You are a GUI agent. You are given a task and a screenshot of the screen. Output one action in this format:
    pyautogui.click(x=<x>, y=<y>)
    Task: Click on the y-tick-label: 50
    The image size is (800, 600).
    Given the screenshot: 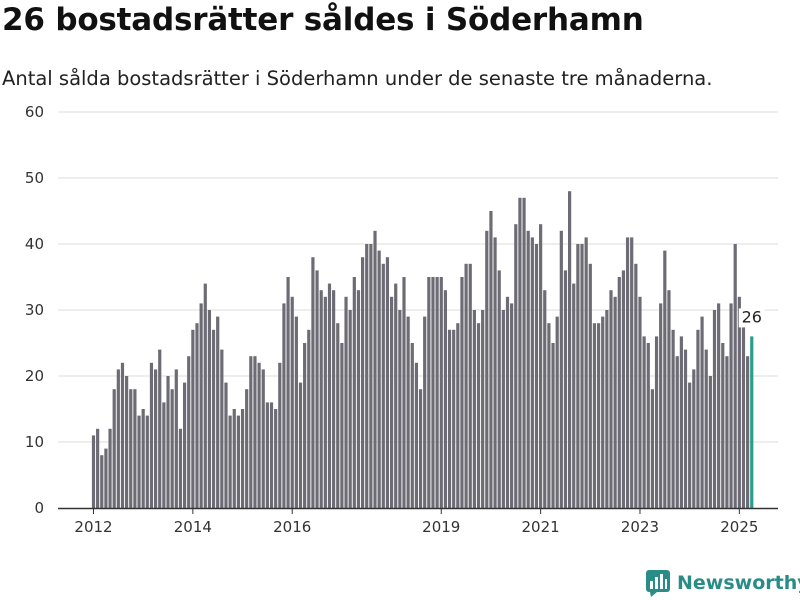 What is the action you would take?
    pyautogui.click(x=34, y=178)
    